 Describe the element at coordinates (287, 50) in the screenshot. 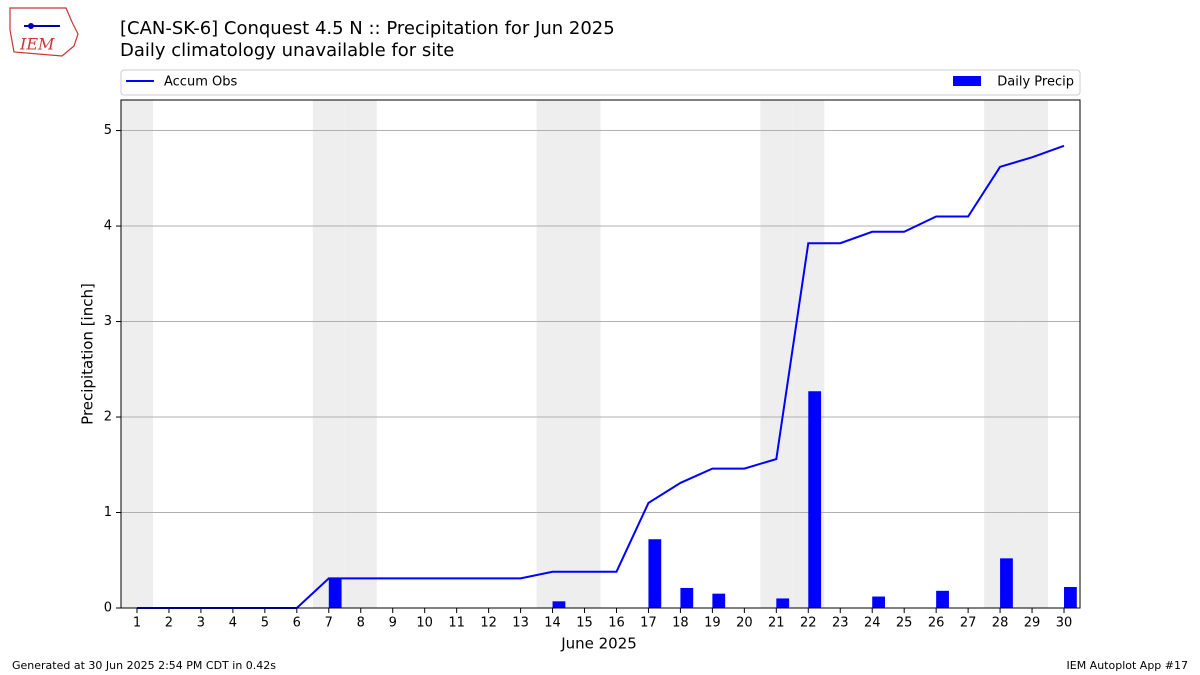

I see `chart-subtitle: Daily climatology unavailable for site` at that location.